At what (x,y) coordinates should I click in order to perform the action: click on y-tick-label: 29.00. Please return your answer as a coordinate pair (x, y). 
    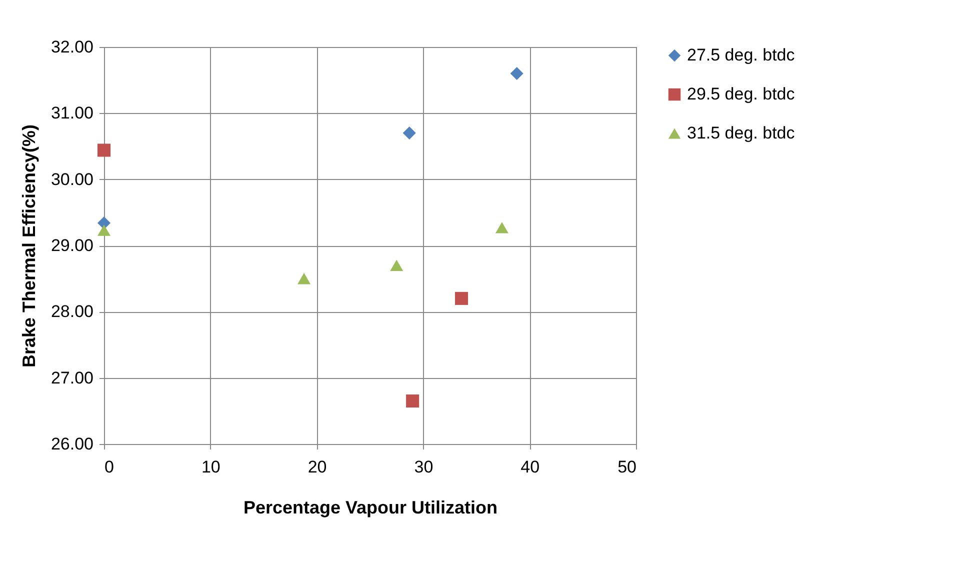
    Looking at the image, I should click on (72, 245).